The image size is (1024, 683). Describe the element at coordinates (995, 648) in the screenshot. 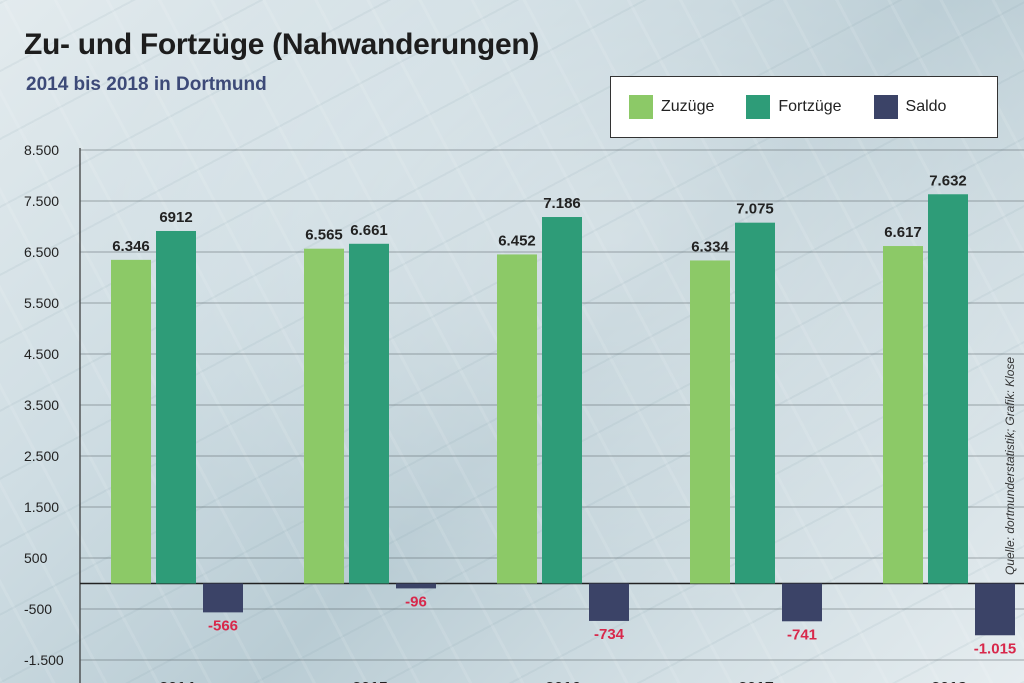

I see `data-label: -1.015` at that location.